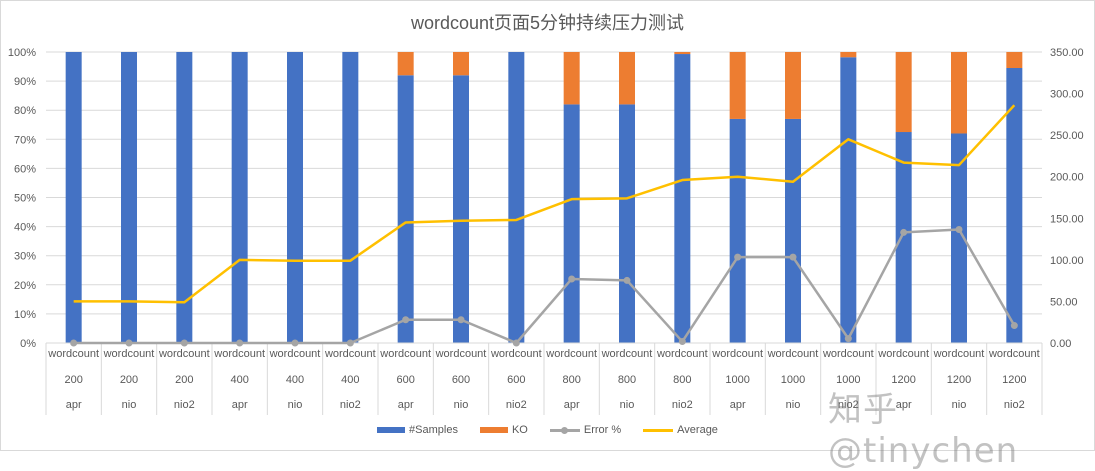 The height and width of the screenshot is (471, 1095). I want to click on y-axis-tick: 50%, so click(25, 199).